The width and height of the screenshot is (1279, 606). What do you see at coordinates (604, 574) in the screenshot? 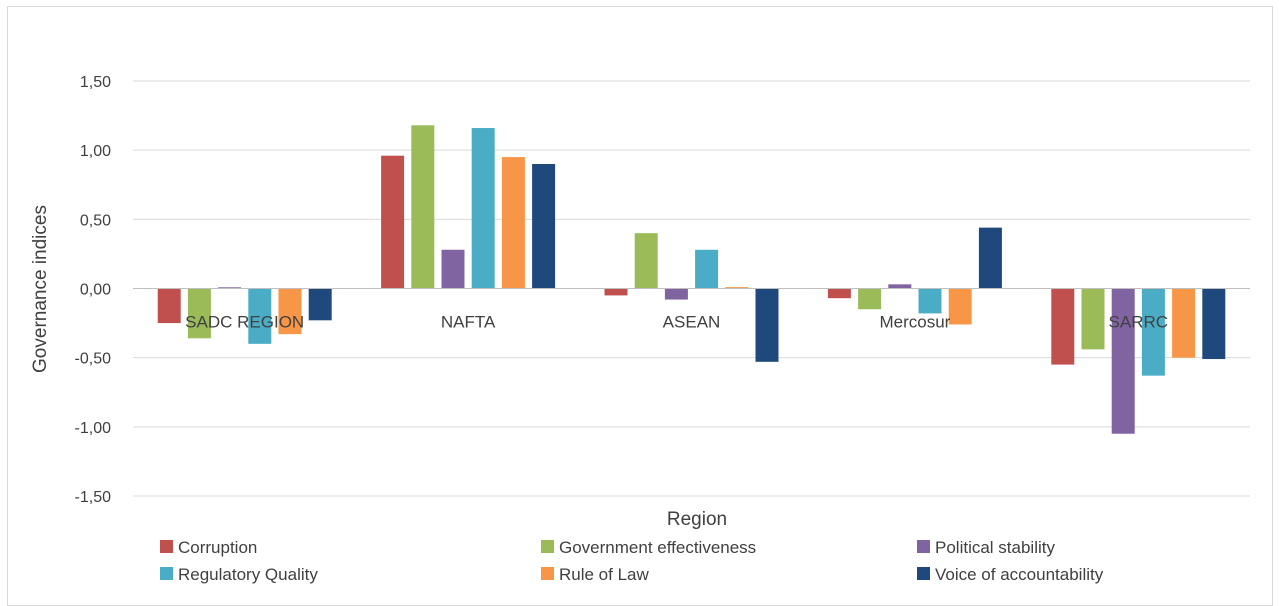
I see `legend-label: Rule of Law` at bounding box center [604, 574].